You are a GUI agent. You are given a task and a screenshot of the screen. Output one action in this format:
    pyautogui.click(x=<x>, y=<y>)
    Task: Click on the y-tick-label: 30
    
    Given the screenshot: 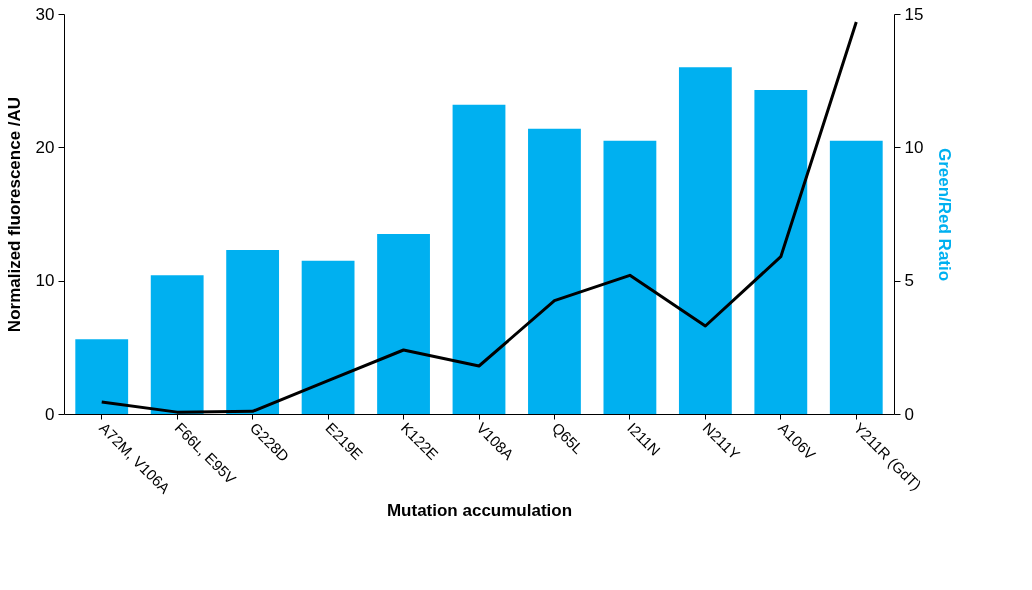 What is the action you would take?
    pyautogui.click(x=45, y=14)
    